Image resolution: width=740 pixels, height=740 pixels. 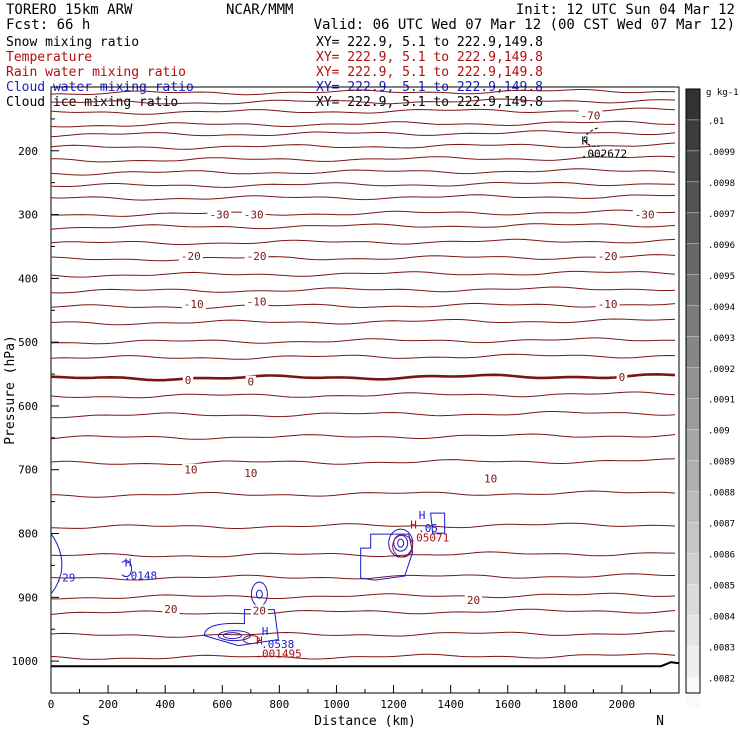 I want to click on y-tick-label: 800, so click(x=28, y=534).